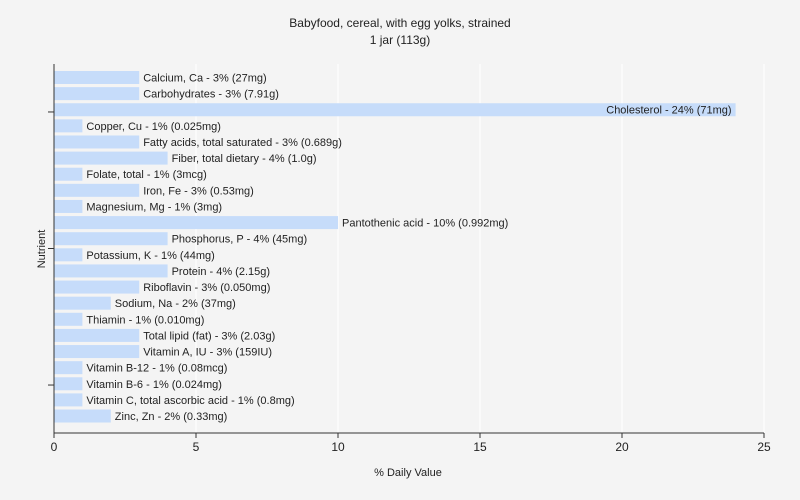 The width and height of the screenshot is (800, 500). What do you see at coordinates (240, 240) in the screenshot?
I see `bar-label: Phosphorus, P - 4% (45mg)` at bounding box center [240, 240].